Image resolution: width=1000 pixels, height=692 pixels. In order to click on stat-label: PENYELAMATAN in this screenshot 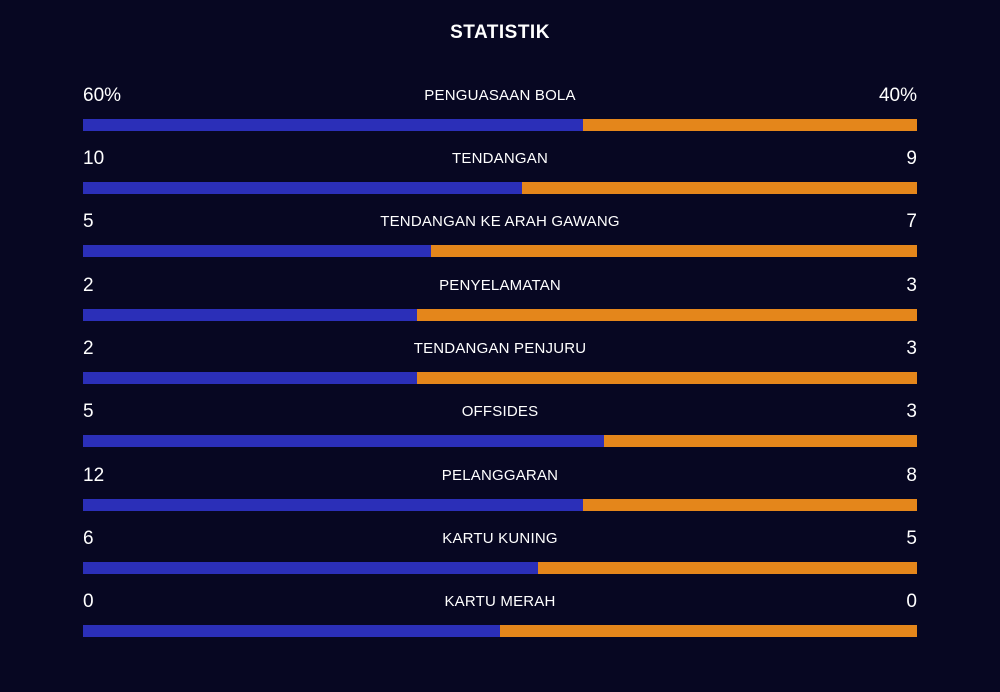, I will do `click(500, 285)`.